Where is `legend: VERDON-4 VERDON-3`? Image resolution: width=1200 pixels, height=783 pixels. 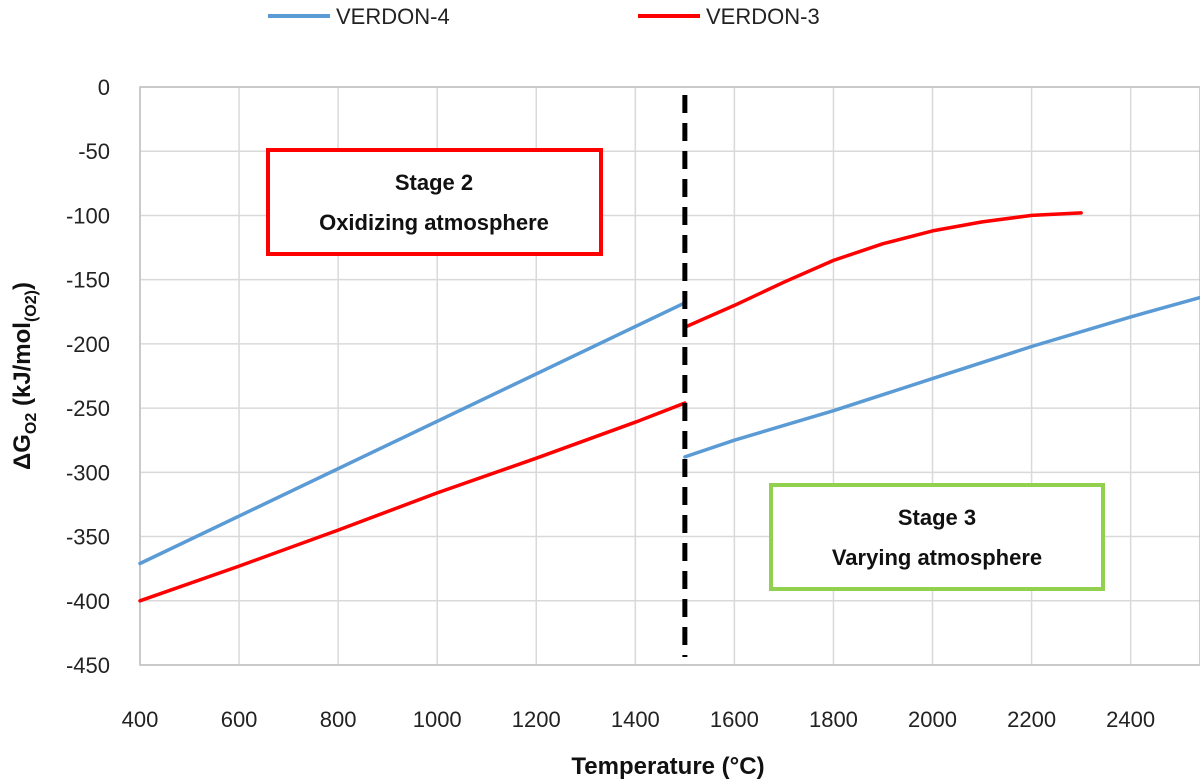
legend: VERDON-4 VERDON-3 is located at coordinates (544, 16).